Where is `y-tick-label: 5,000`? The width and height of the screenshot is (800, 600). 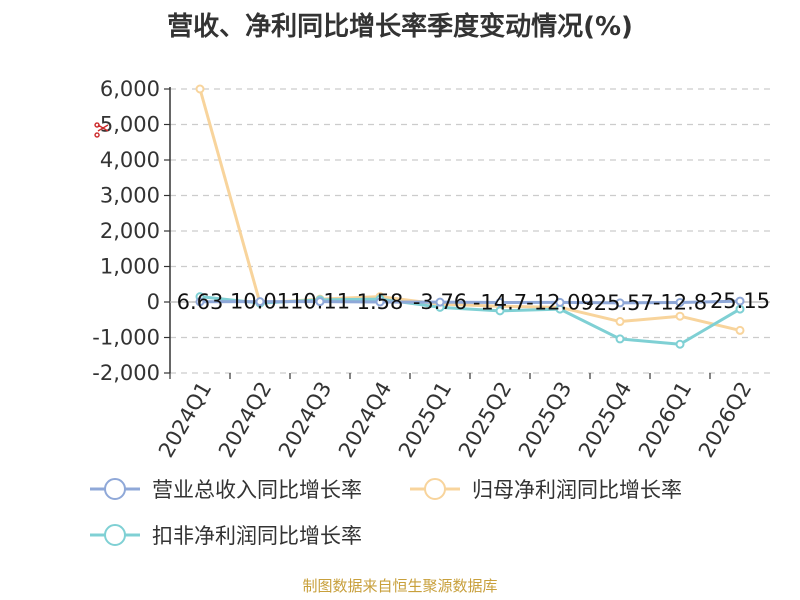
y-tick-label: 5,000 is located at coordinates (130, 125).